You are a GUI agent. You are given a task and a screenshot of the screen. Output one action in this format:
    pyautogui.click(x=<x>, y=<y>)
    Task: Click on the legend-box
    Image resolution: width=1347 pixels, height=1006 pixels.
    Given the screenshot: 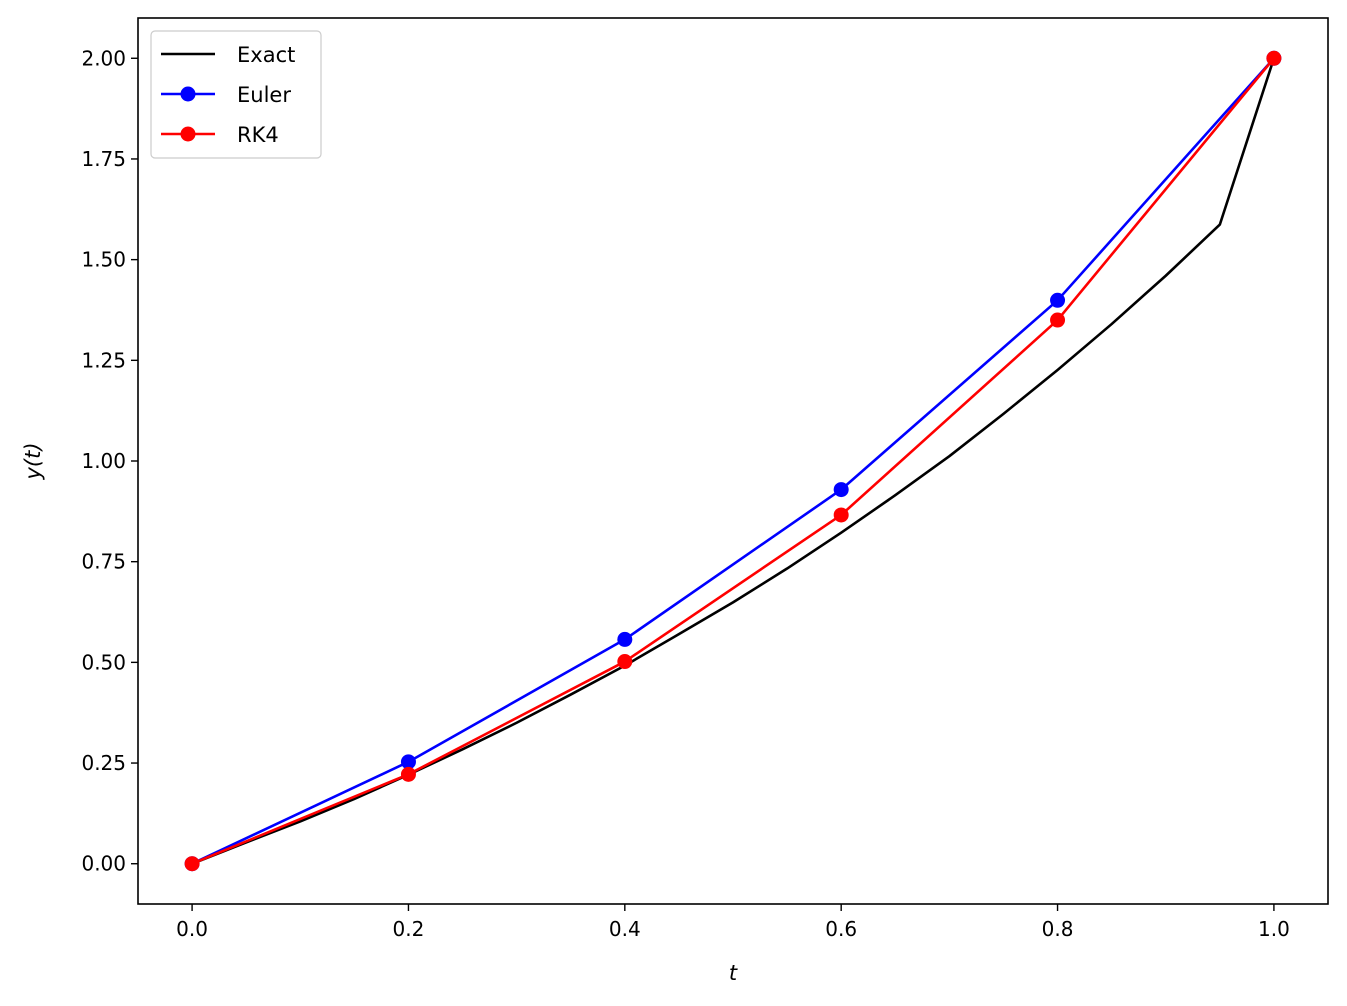 What is the action you would take?
    pyautogui.click(x=236, y=94)
    